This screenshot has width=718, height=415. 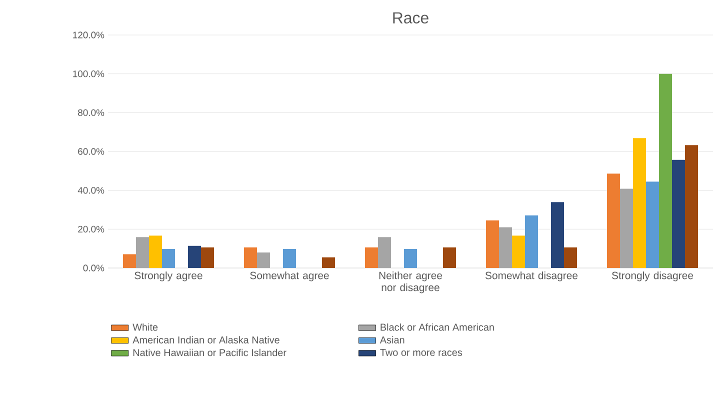 I want to click on x-tick-label: Somewhat agree, so click(x=289, y=277).